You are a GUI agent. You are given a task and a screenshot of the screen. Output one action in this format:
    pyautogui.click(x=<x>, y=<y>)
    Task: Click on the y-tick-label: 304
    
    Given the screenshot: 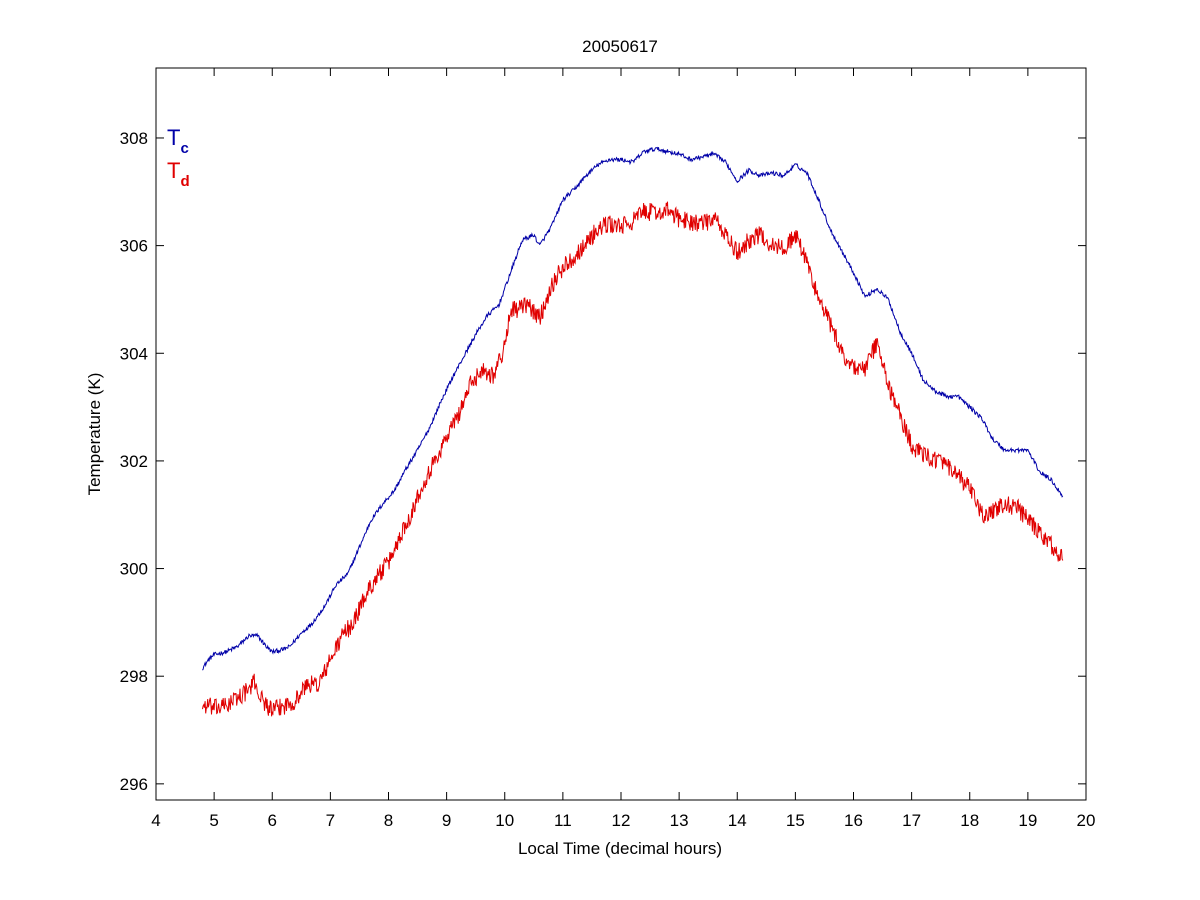 What is the action you would take?
    pyautogui.click(x=134, y=353)
    